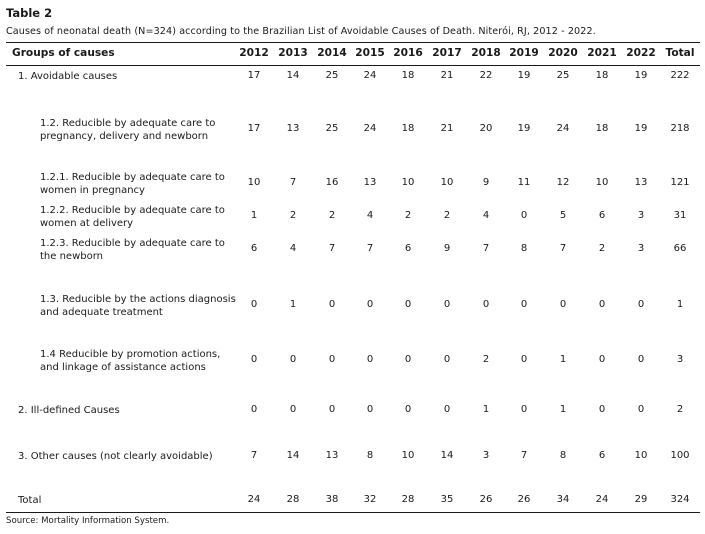 This screenshot has height=534, width=705. What do you see at coordinates (69, 410) in the screenshot?
I see `row-label-line: 2. Ill-defined Causes` at bounding box center [69, 410].